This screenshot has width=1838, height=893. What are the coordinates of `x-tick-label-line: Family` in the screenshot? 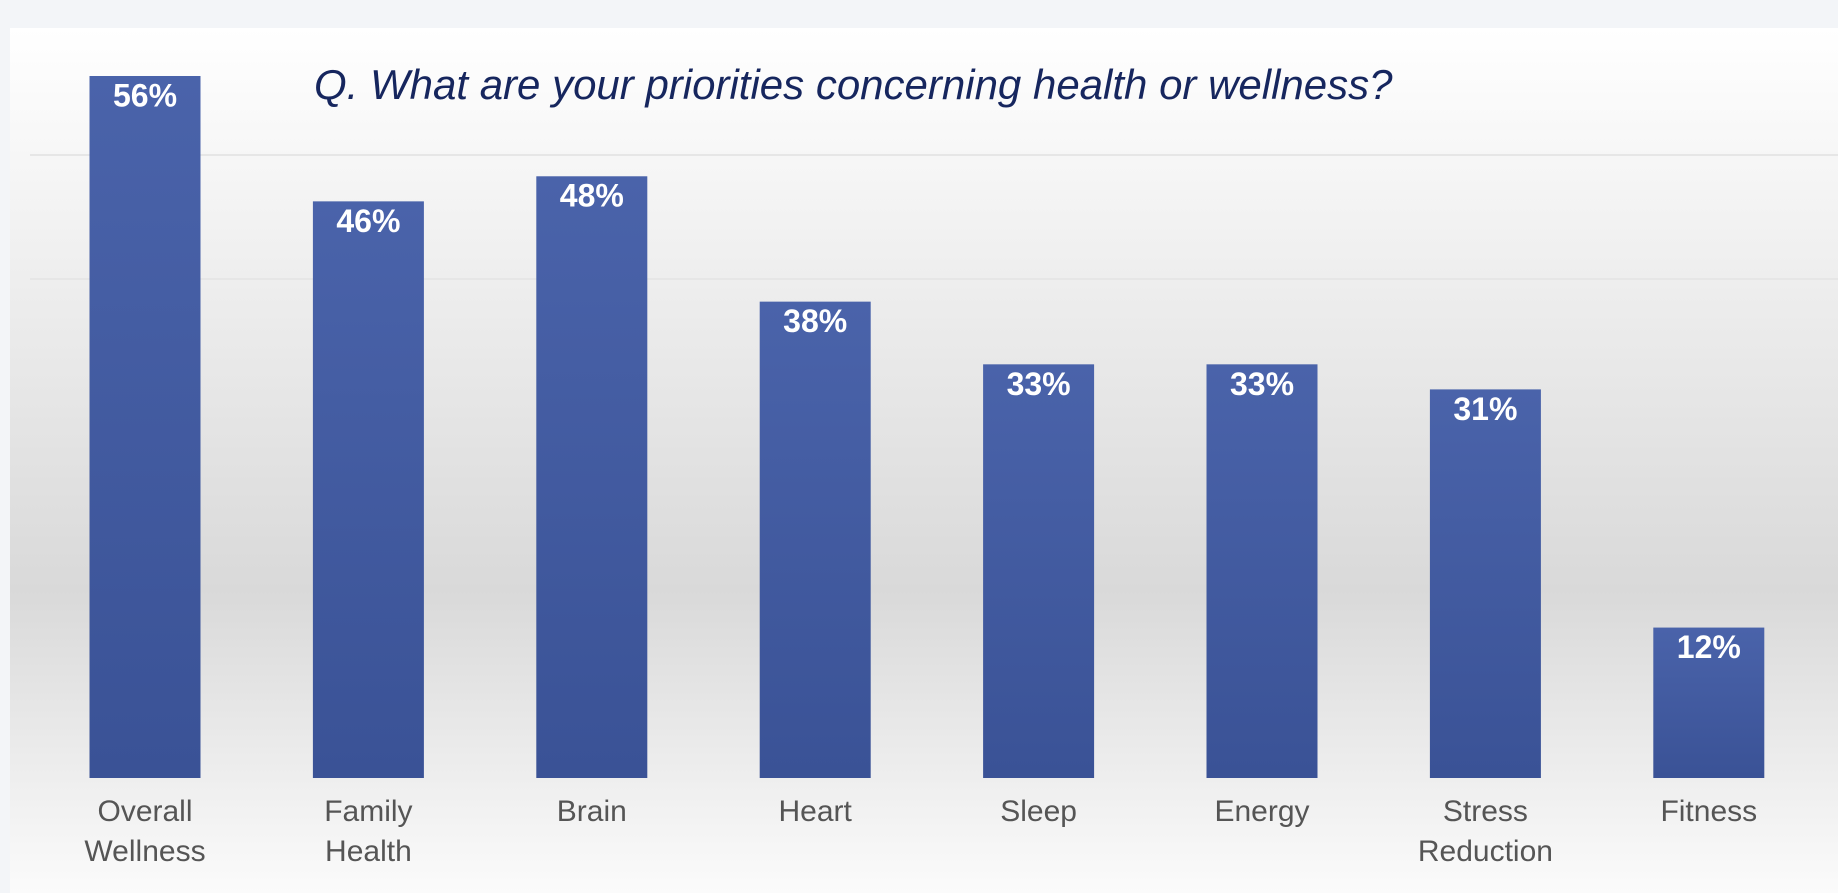 It's located at (368, 811).